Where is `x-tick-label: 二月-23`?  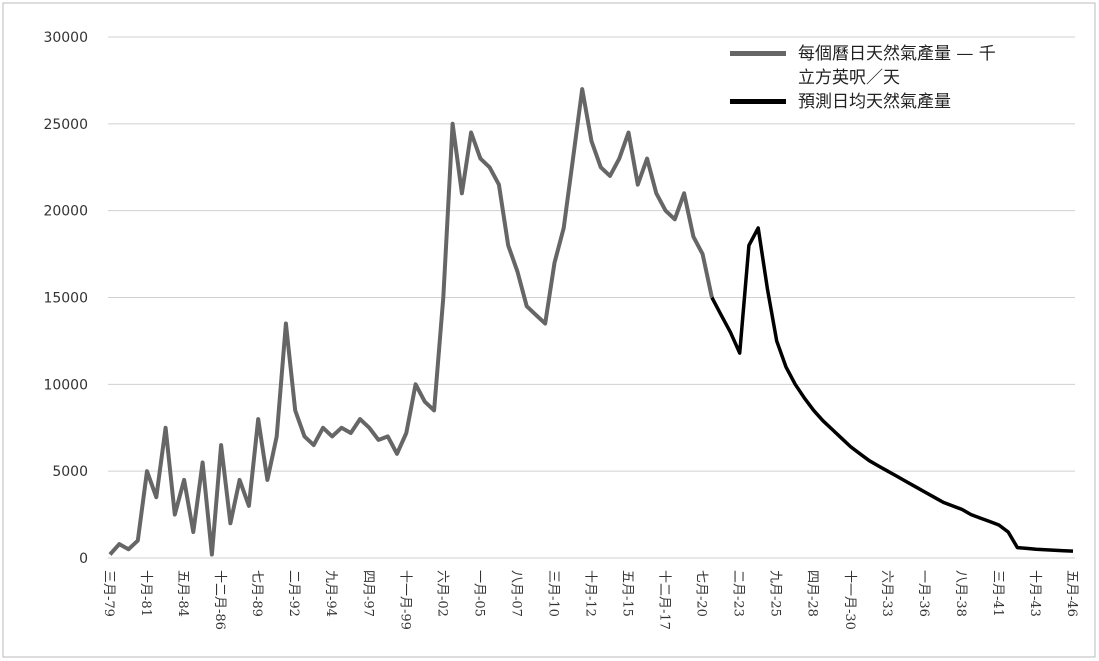 x-tick-label: 二月-23 is located at coordinates (738, 593).